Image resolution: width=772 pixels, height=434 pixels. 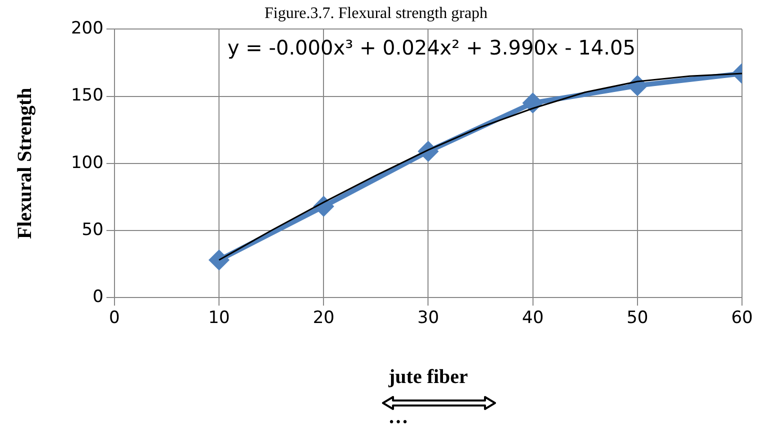 What do you see at coordinates (87, 162) in the screenshot?
I see `y-tick-label: 100` at bounding box center [87, 162].